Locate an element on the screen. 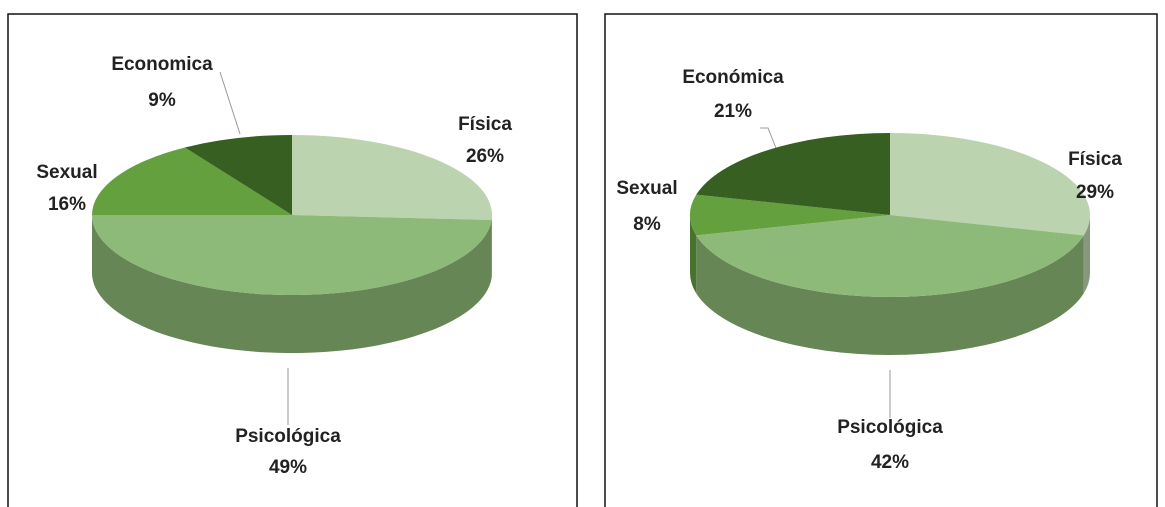 The width and height of the screenshot is (1165, 507). value-label: 29% is located at coordinates (1095, 192).